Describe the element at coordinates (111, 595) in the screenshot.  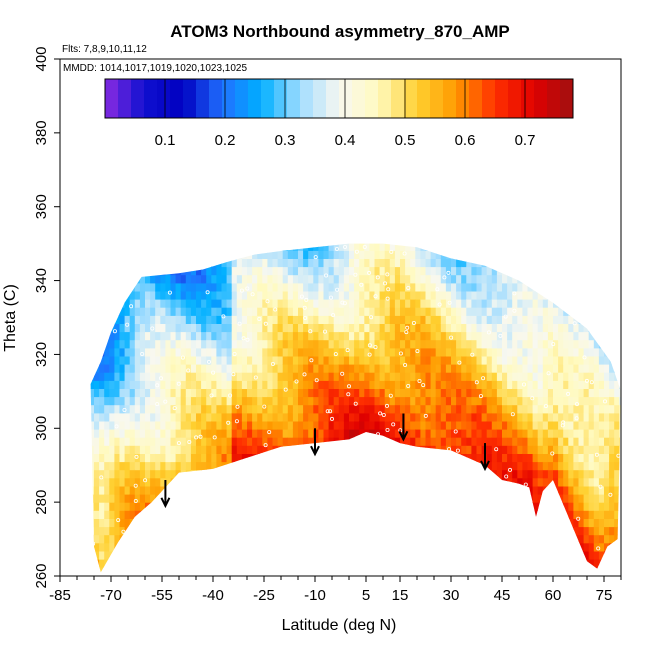
I see `x-tick-label: -70` at that location.